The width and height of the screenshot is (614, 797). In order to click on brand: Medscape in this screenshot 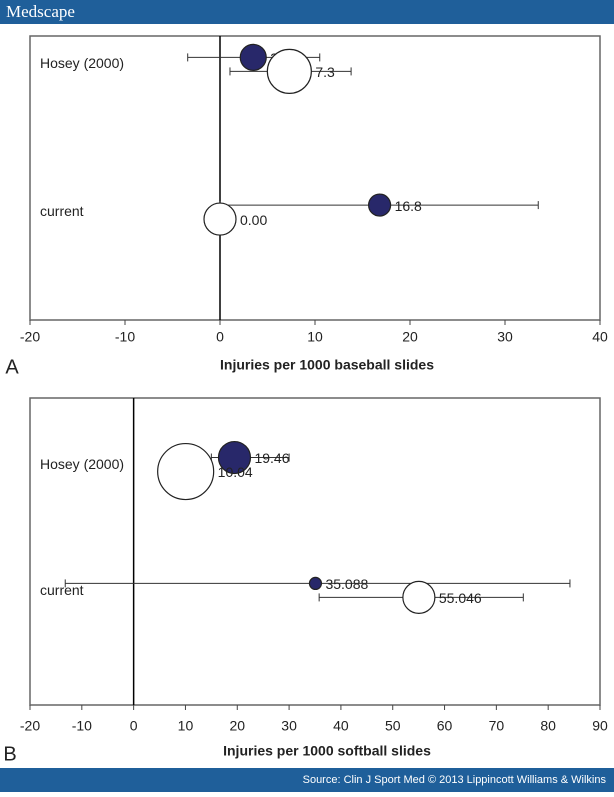, I will do `click(40, 11)`.